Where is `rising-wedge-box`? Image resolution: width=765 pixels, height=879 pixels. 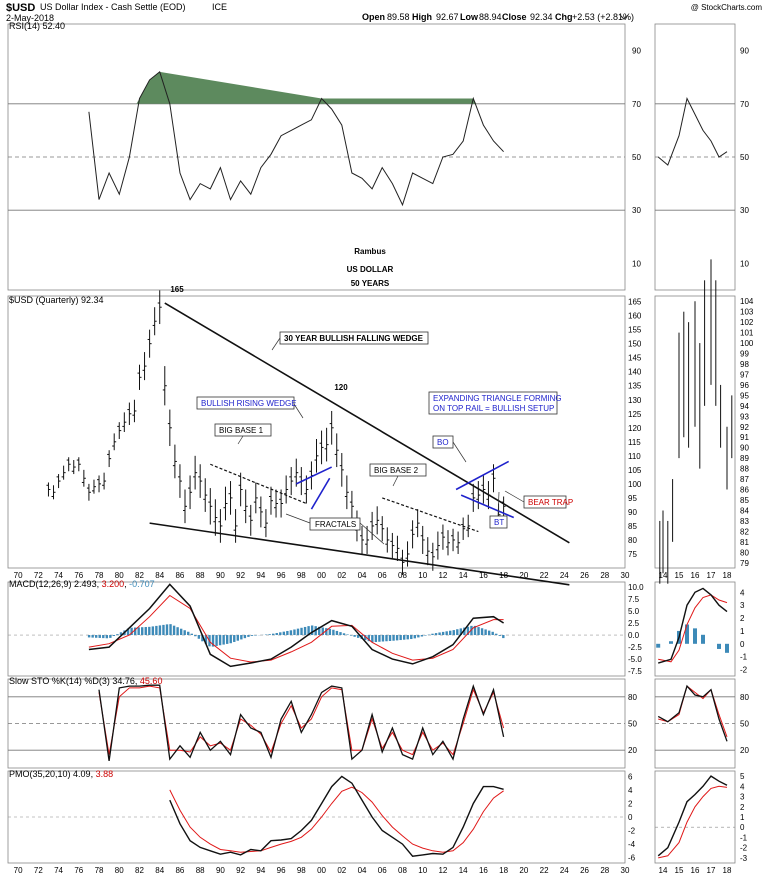
rising-wedge-box is located at coordinates (245, 403).